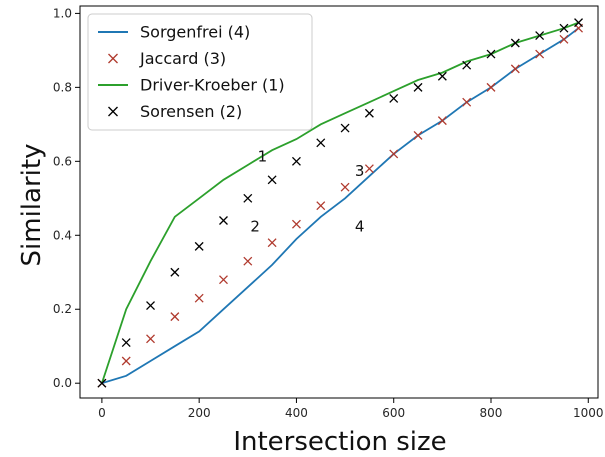  I want to click on x-axis-label: Intersection size, so click(339, 442).